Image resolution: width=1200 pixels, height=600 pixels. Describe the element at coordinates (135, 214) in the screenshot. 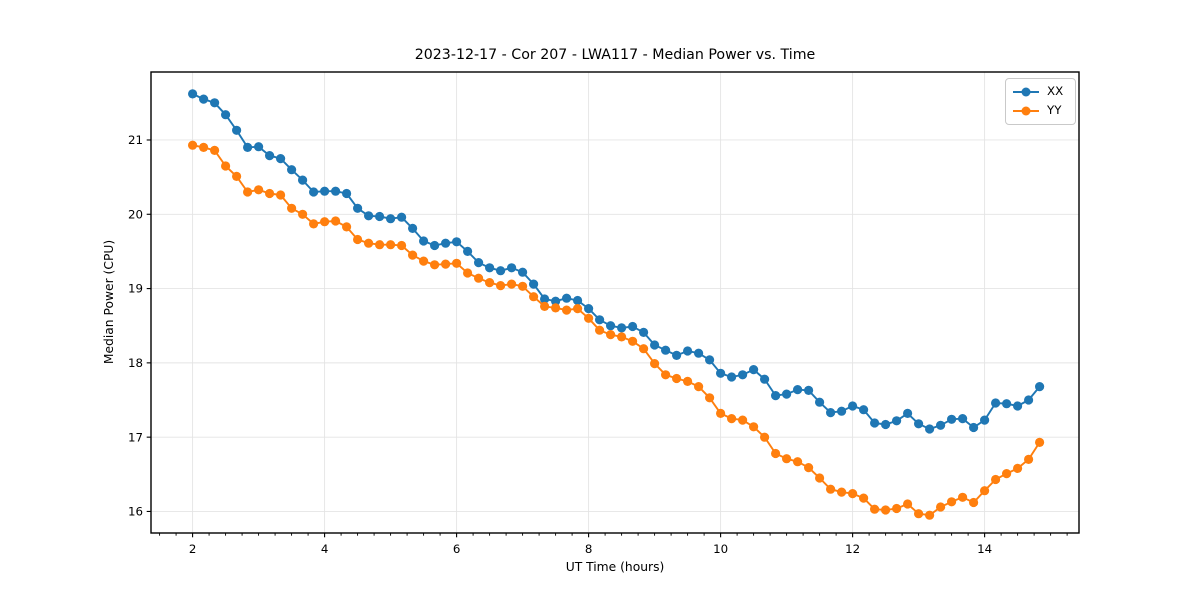

I see `y-tick-label: 20` at that location.